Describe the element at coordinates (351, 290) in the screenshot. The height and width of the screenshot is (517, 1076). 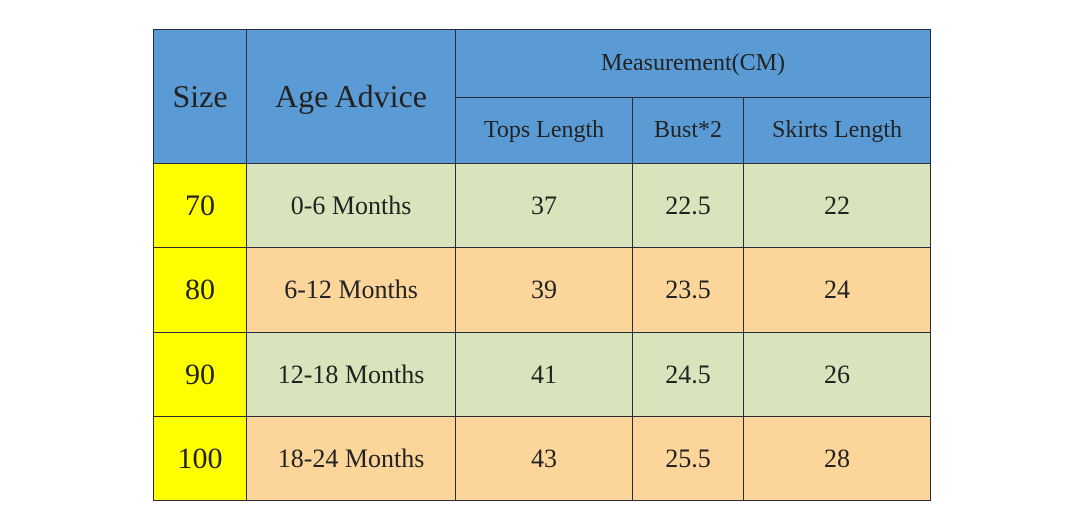
I see `age-cell: 6-12 Months` at that location.